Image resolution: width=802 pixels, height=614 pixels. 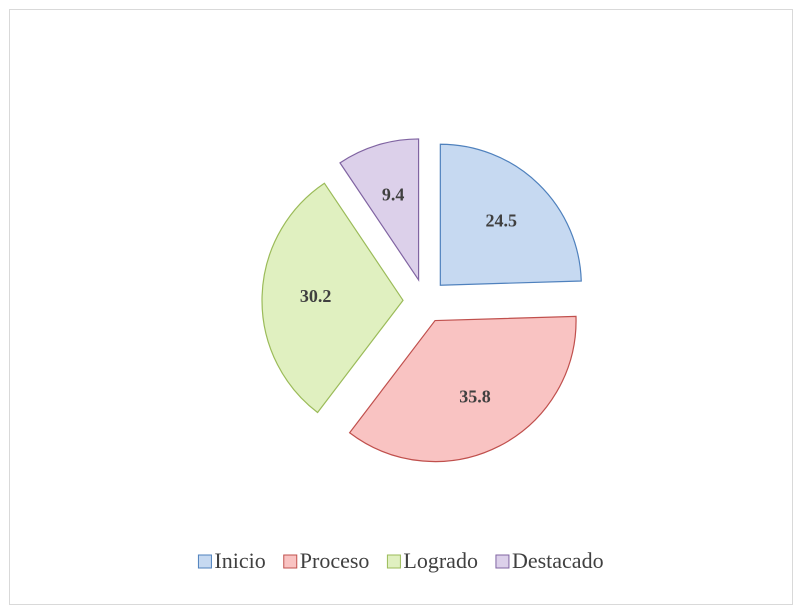 What do you see at coordinates (335, 560) in the screenshot?
I see `legend-label: Proceso` at bounding box center [335, 560].